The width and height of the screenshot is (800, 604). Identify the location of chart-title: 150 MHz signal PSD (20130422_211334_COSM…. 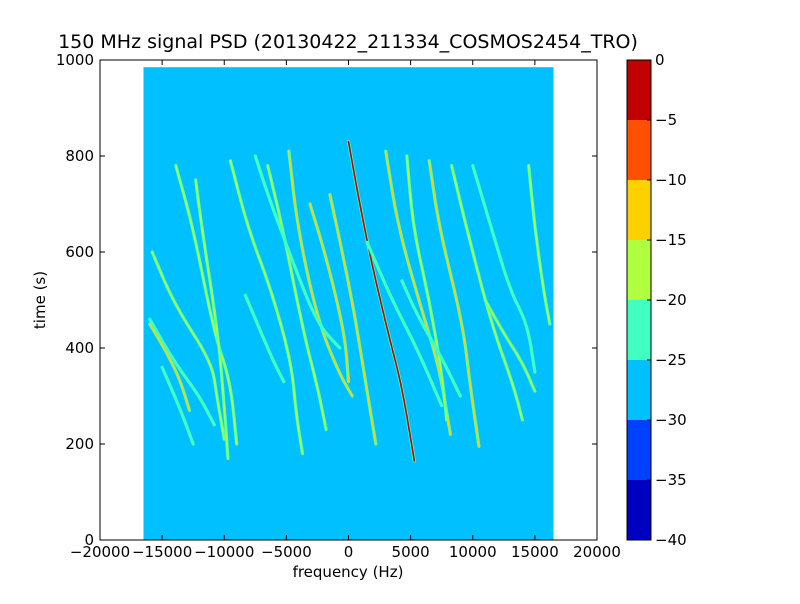
(348, 42).